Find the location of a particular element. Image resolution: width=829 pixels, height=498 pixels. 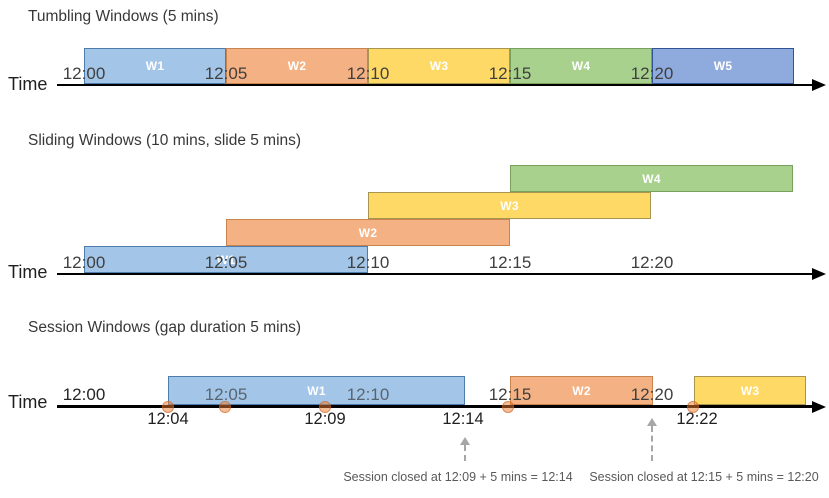

event-time-label: 12:14 is located at coordinates (463, 419).